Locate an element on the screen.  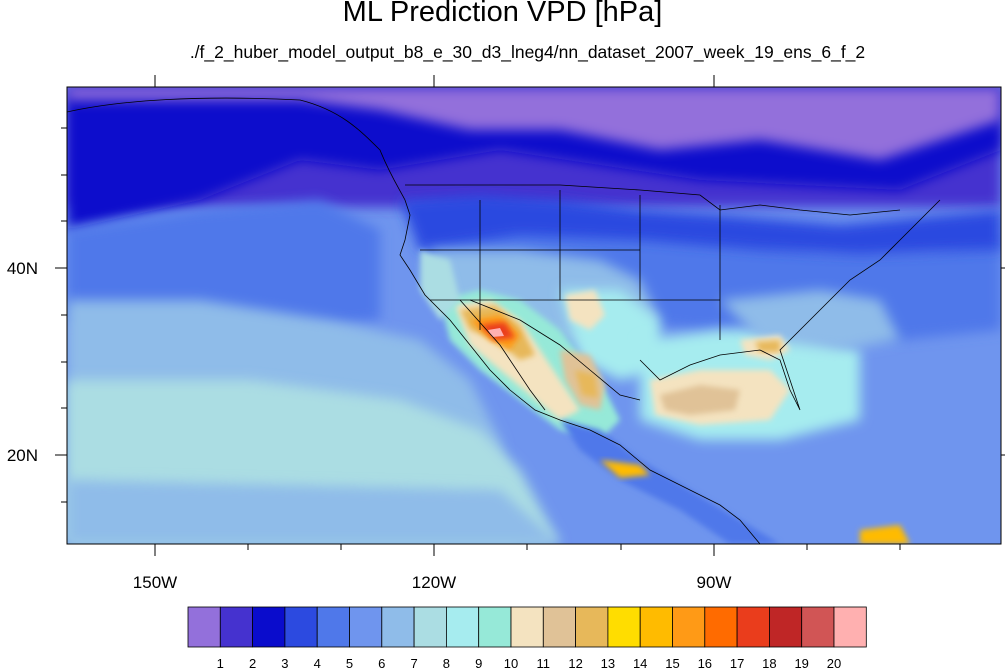
colorbar-label: 13 is located at coordinates (608, 663).